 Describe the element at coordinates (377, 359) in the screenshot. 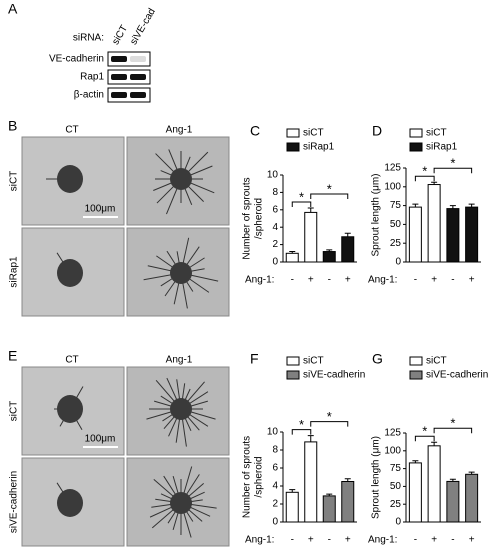

I see `panel-letter: G` at that location.